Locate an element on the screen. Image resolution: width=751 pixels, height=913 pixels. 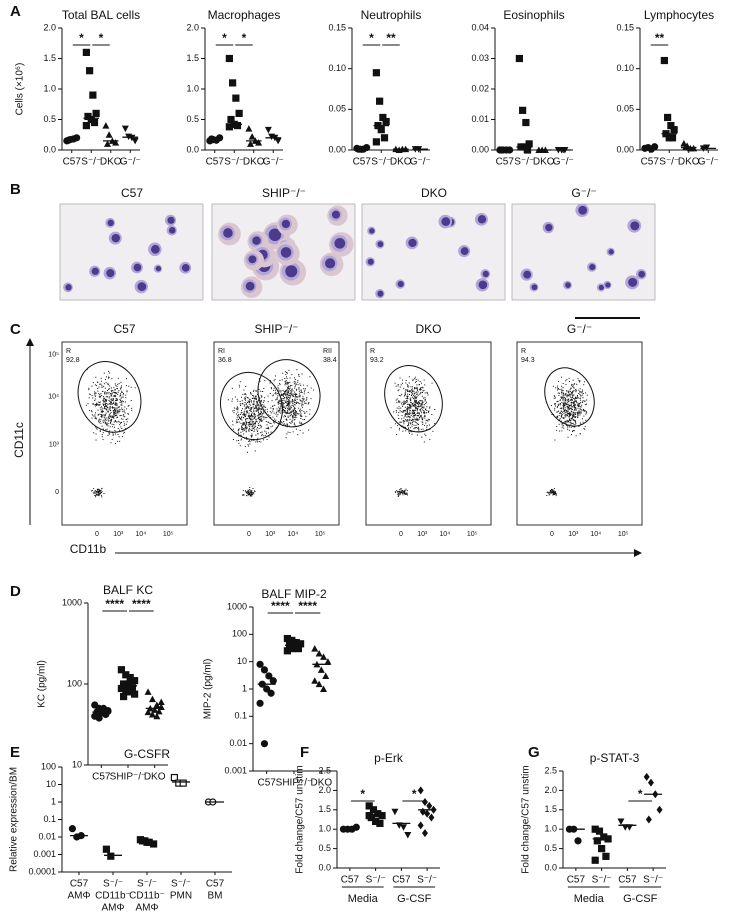
chart-title: Macrophages is located at coordinates (244, 15).